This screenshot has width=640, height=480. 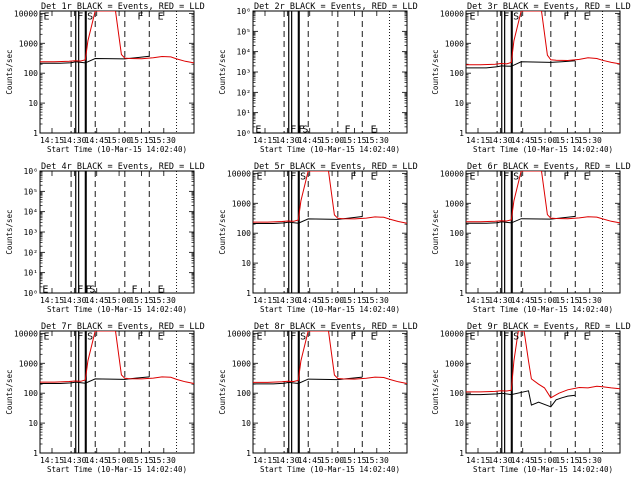 What do you see at coordinates (308, 380) in the screenshot?
I see `series-events-line` at bounding box center [308, 380].